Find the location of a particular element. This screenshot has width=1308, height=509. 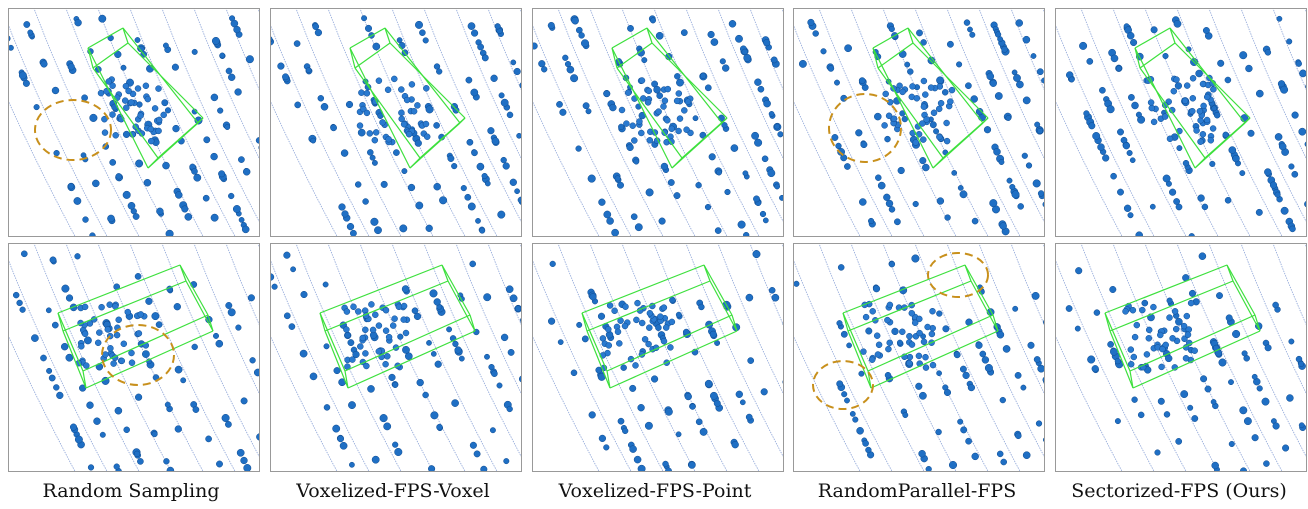

panel-border is located at coordinates (1181, 122).